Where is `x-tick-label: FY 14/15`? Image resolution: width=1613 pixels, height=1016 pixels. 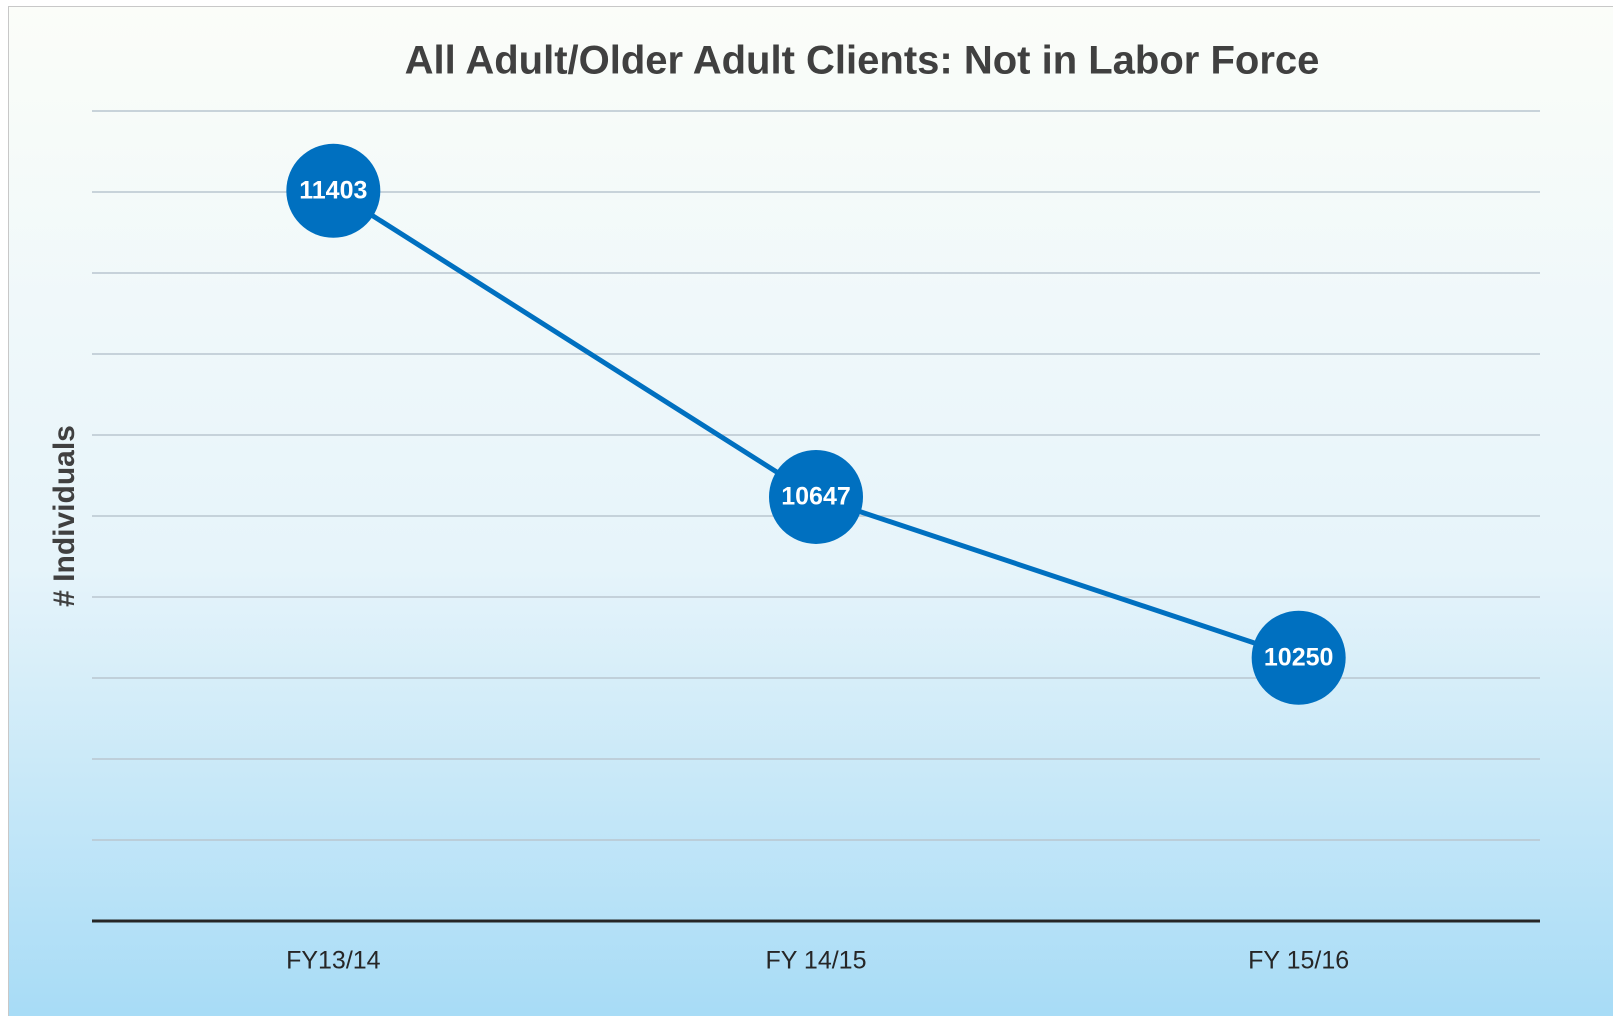 x-tick-label: FY 14/15 is located at coordinates (815, 961).